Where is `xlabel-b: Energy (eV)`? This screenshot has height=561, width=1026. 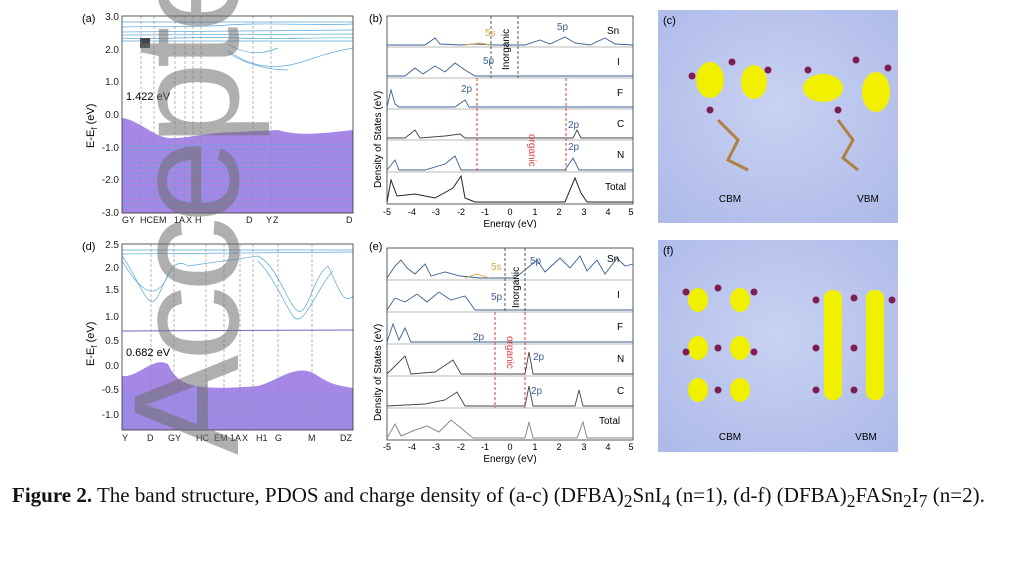
xlabel-b: Energy (eV) is located at coordinates (509, 223).